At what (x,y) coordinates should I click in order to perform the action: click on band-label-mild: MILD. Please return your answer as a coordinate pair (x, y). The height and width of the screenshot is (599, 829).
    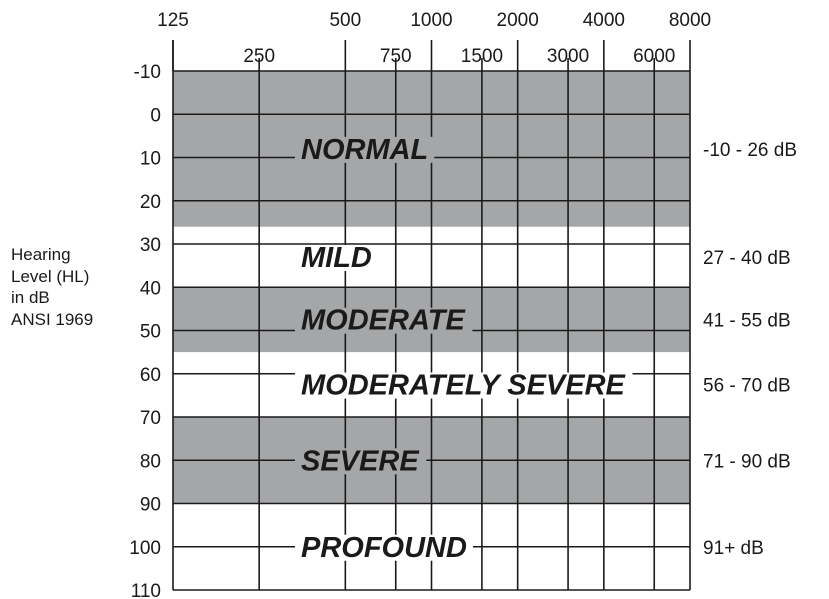
    Looking at the image, I should click on (336, 258).